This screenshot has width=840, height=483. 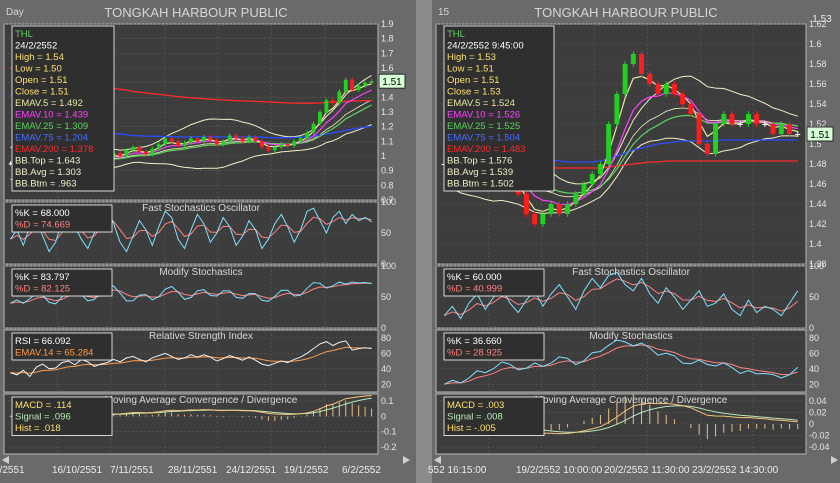 I want to click on left-price-panel-tick-label: 1.3, so click(x=387, y=112).